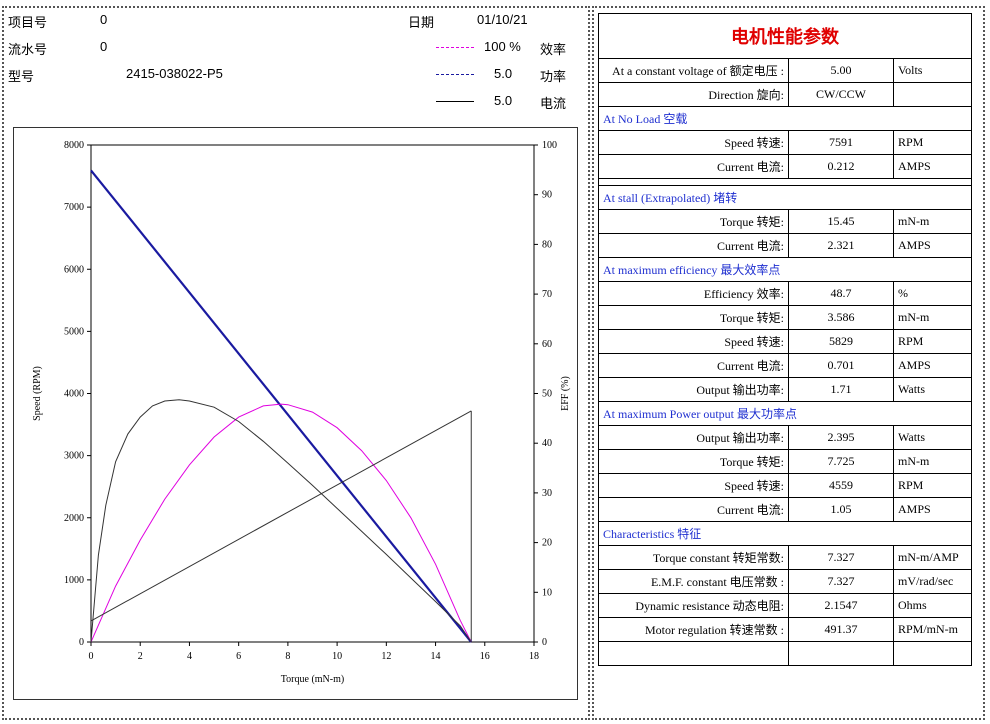  I want to click on y-tick-label: 0, so click(81, 642).